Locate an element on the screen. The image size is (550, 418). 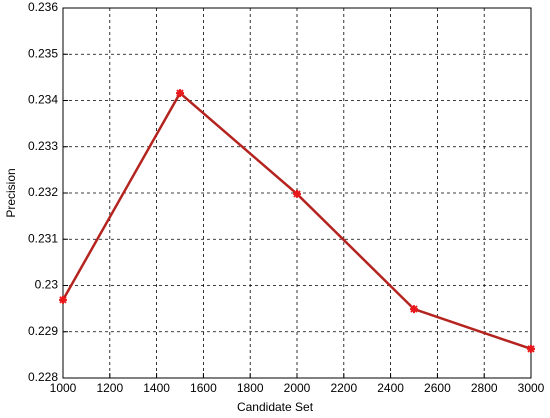
x-tick-label: 1200 is located at coordinates (109, 388).